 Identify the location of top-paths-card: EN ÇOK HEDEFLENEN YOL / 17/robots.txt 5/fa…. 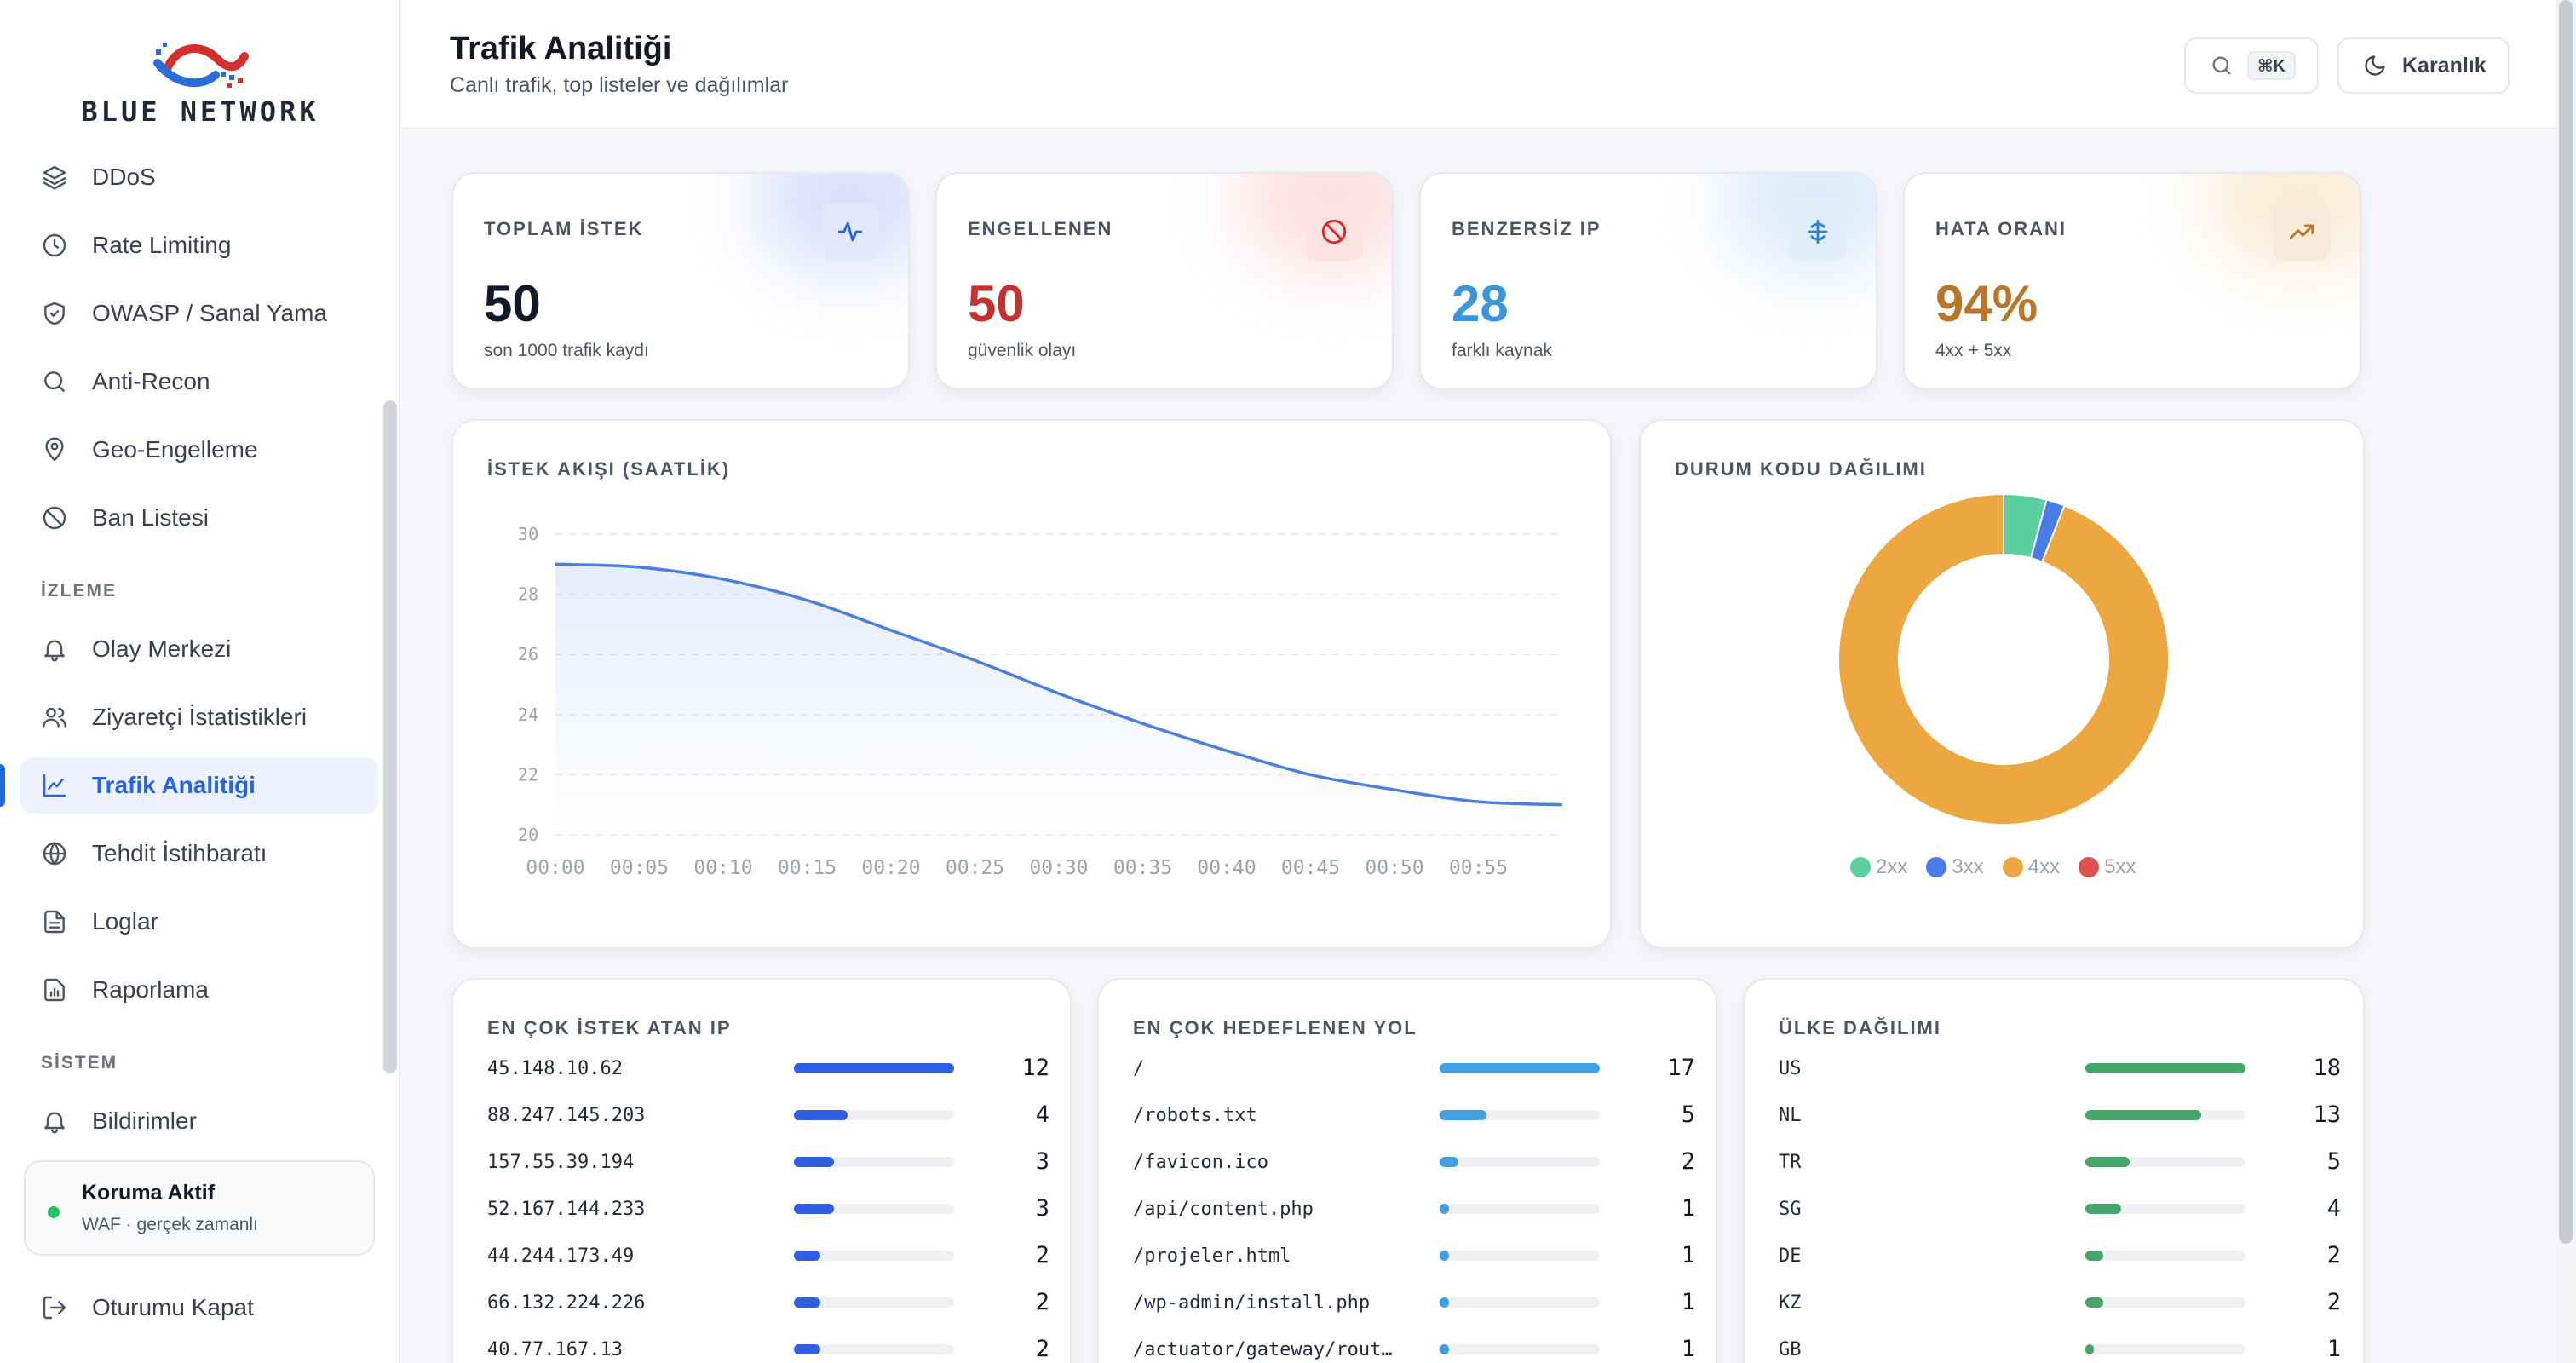
(1407, 1170).